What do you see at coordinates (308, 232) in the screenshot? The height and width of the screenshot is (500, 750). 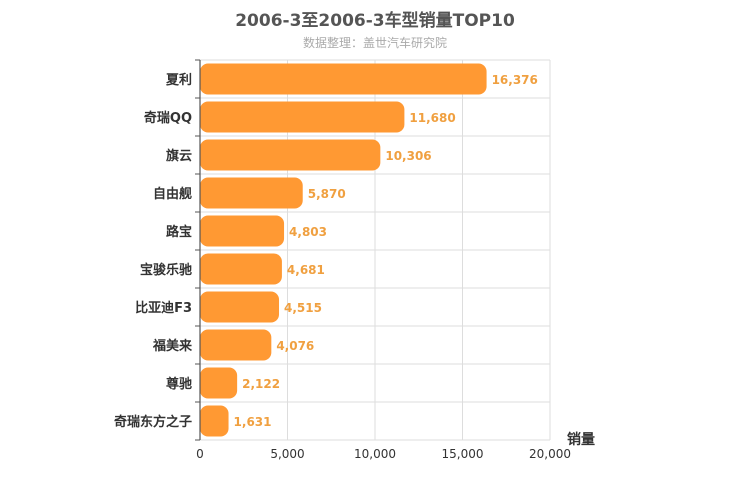 I see `bar-value-label: 4,803` at bounding box center [308, 232].